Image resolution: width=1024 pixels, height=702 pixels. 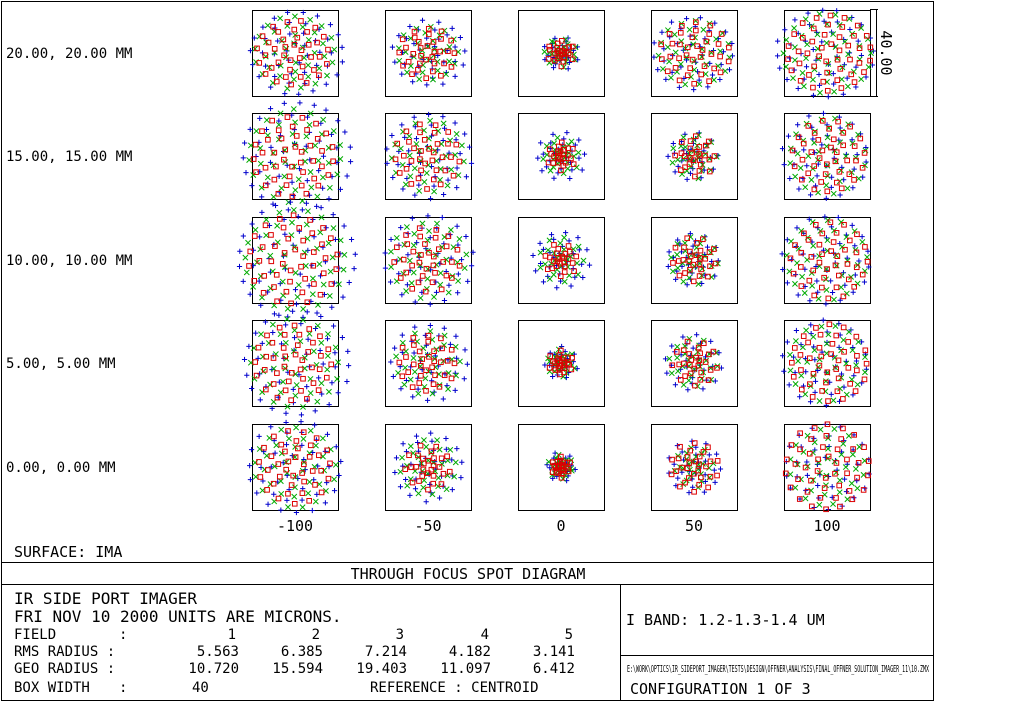 What do you see at coordinates (178, 616) in the screenshot?
I see `date-line: FRI NOV 10 2000 UNITS ARE MICRONS.` at bounding box center [178, 616].